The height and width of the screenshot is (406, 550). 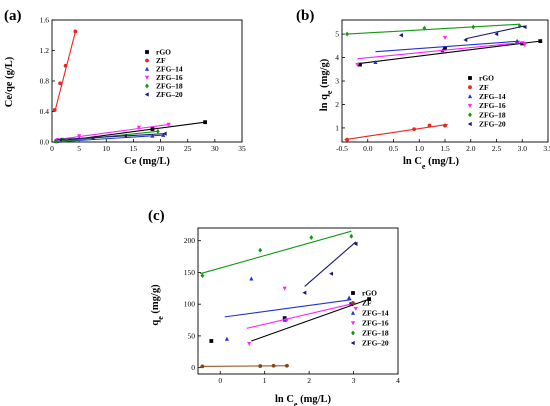 What do you see at coordinates (193, 367) in the screenshot?
I see `y-tick-label-c: 0` at bounding box center [193, 367].